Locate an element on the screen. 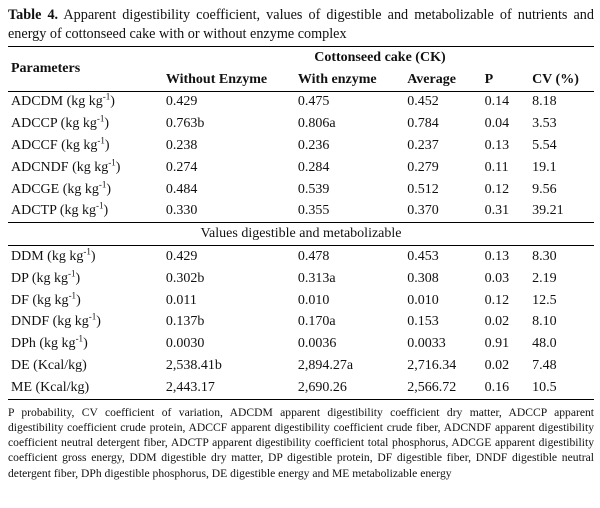  cell-with-enzyme: 2,690.26 is located at coordinates (352, 388).